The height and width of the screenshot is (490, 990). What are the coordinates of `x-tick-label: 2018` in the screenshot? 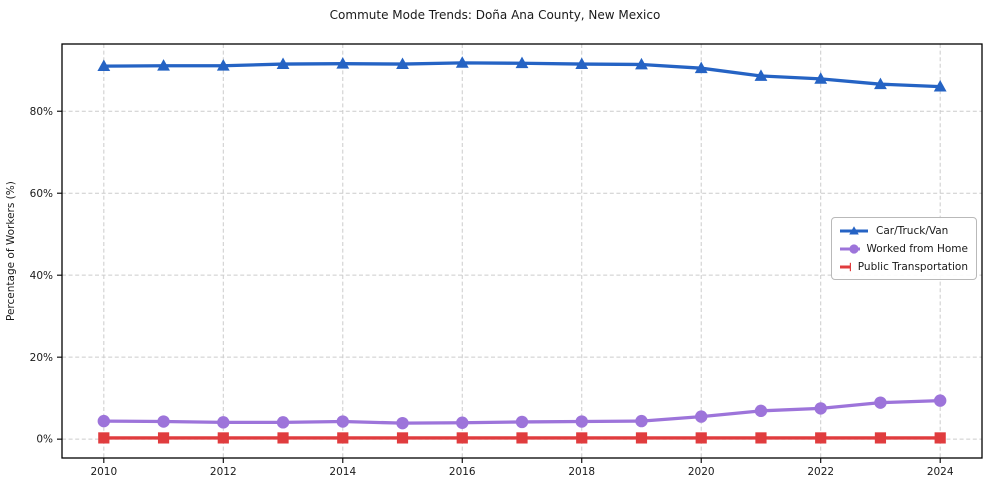 It's located at (581, 472).